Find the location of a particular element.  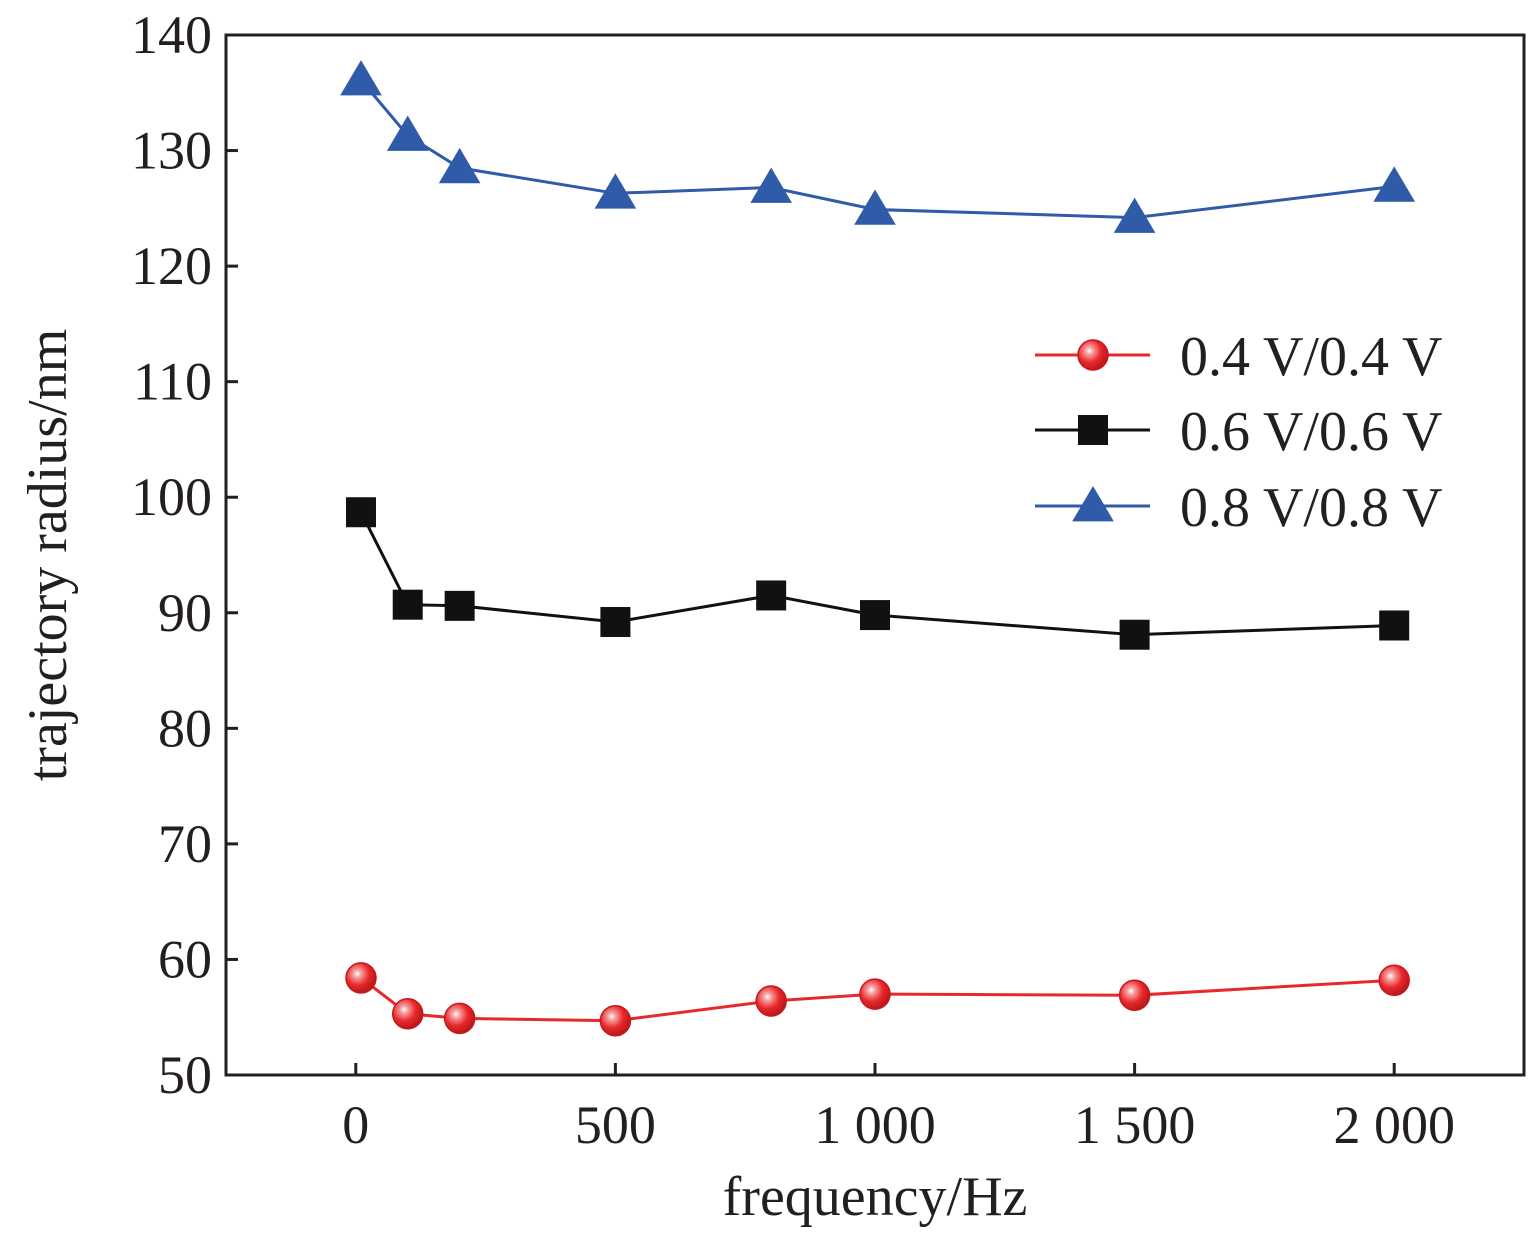

legend-item: 0.8 V/0.8 V is located at coordinates (1238, 508).